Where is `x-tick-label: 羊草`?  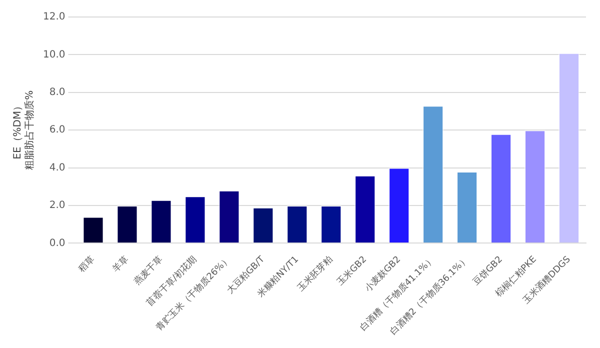 x-tick-label: 羊草 is located at coordinates (121, 264).